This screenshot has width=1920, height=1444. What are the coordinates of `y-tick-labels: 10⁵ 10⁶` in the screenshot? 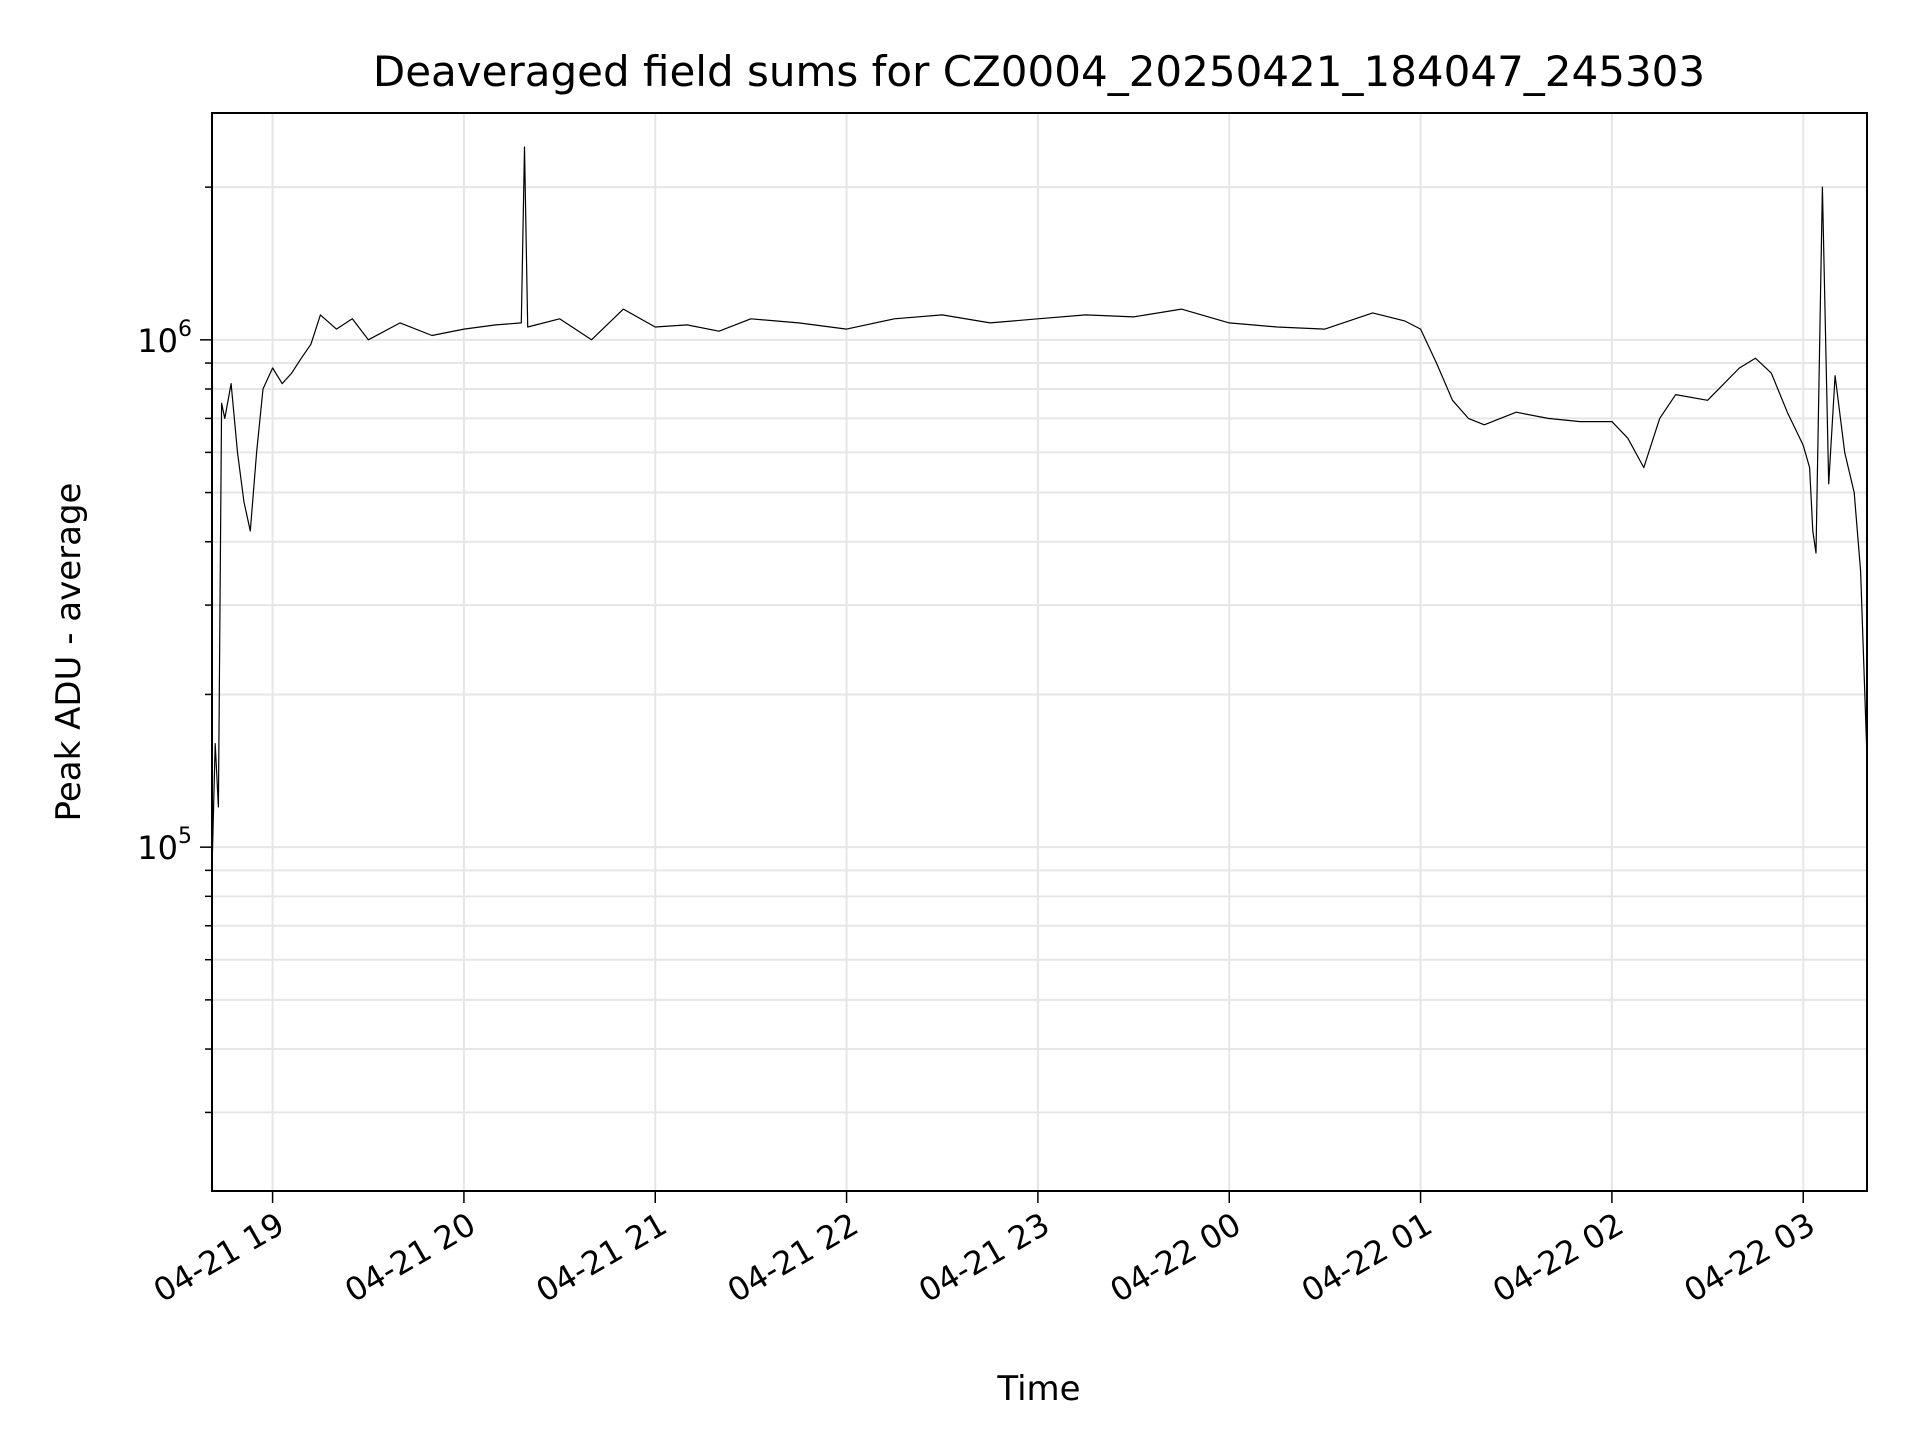 It's located at (164, 592).